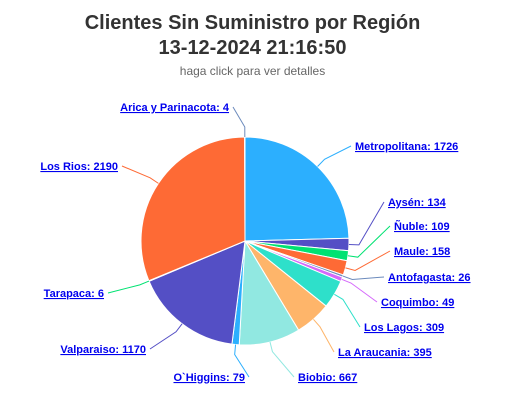 The width and height of the screenshot is (505, 403). I want to click on data-label-antofagasta: Antofagasta: 26, so click(429, 278).